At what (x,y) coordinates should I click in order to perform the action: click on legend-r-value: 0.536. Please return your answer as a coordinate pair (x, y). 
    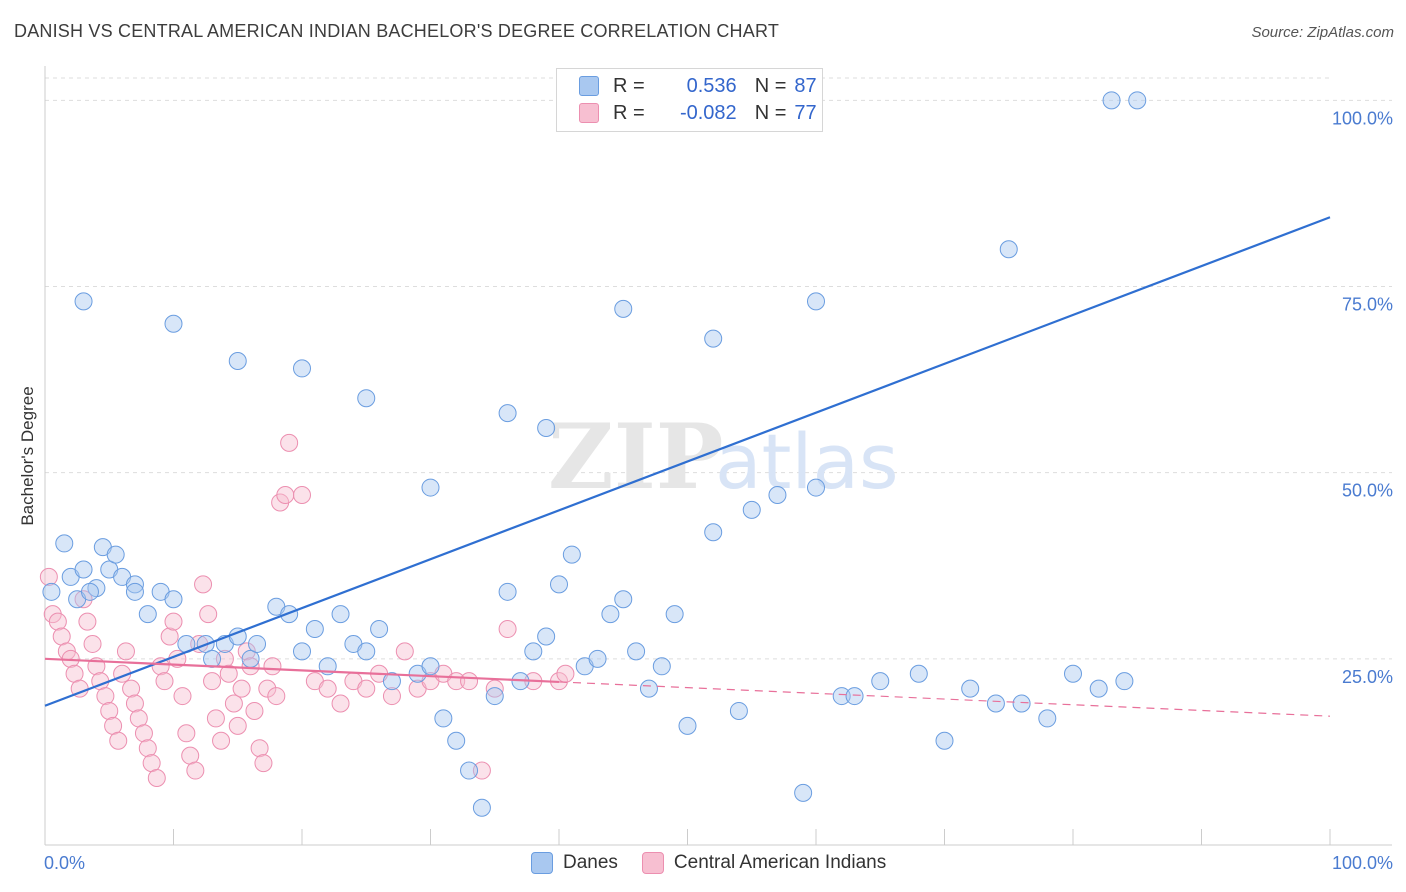
    Looking at the image, I should click on (711, 85).